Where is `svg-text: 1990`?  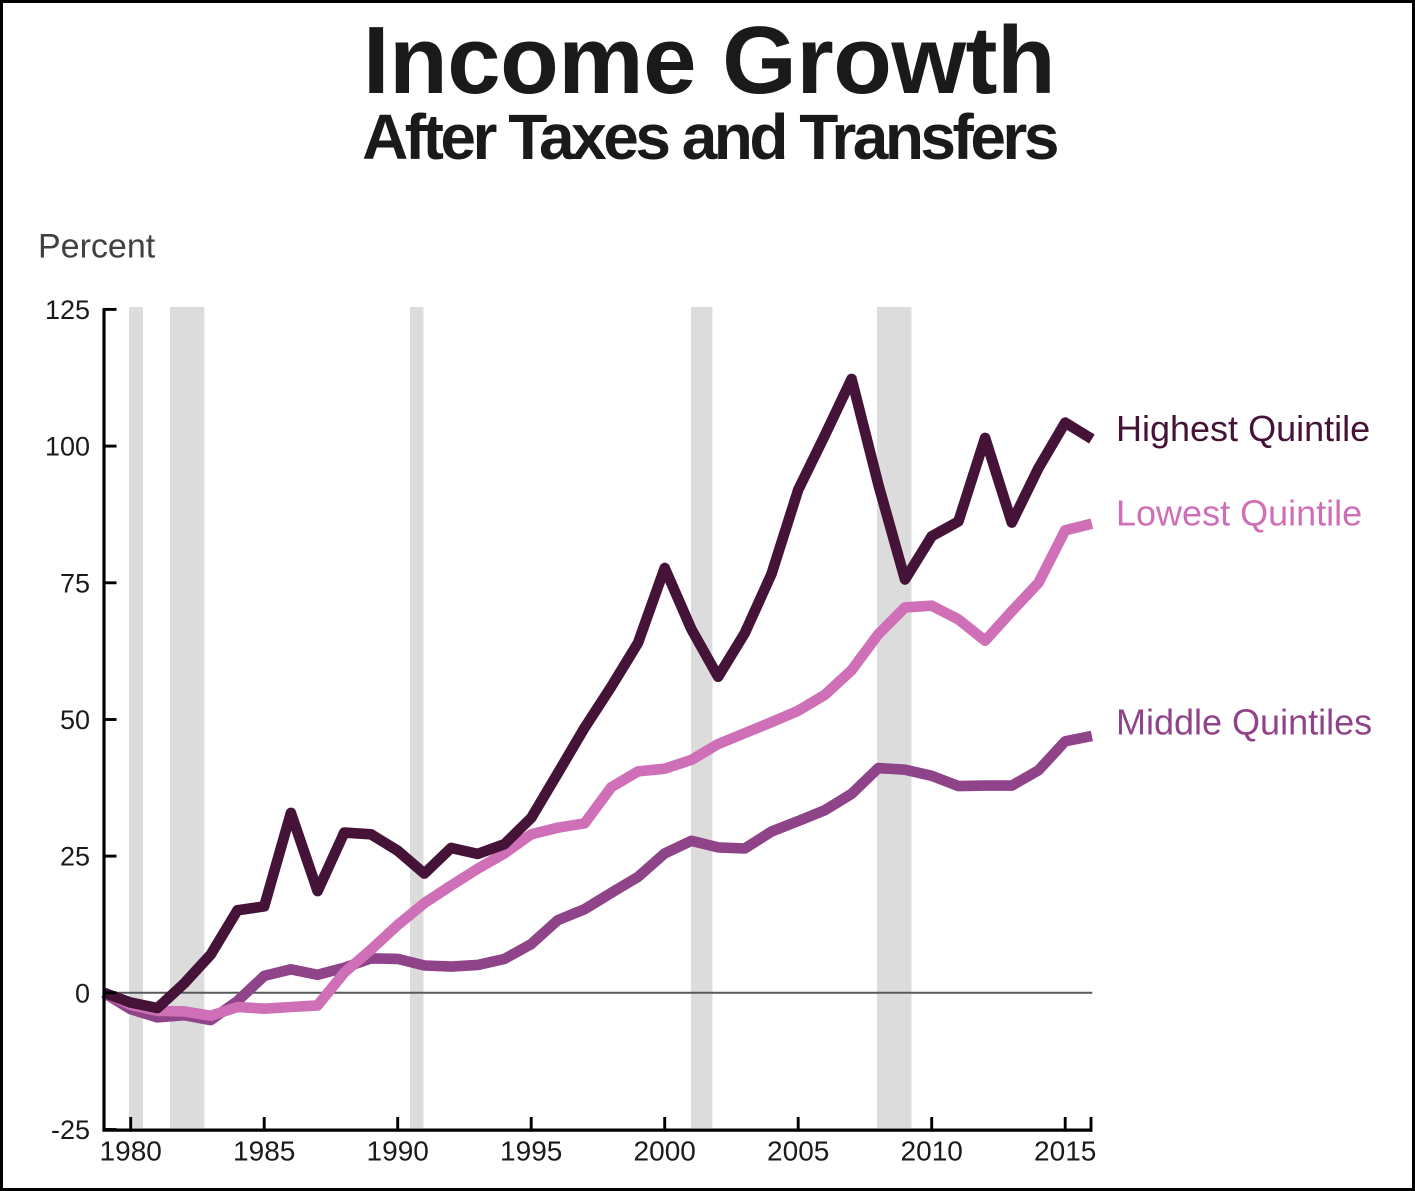 svg-text: 1990 is located at coordinates (398, 1151).